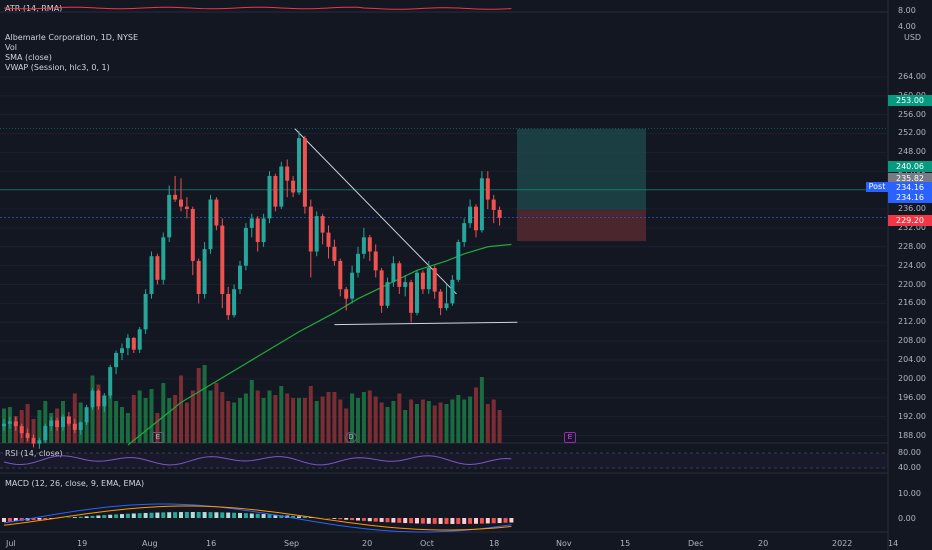 The height and width of the screenshot is (550, 932). I want to click on macd-label: MACD (12, 26, close, 9, EMA, EMA), so click(75, 483).